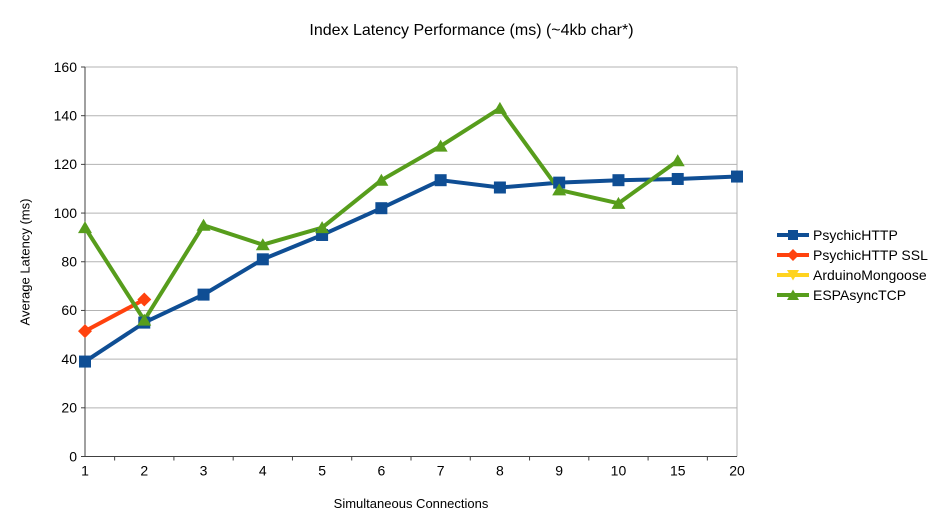 The height and width of the screenshot is (530, 943). I want to click on legend-marker-triangle-up-icon, so click(793, 294).